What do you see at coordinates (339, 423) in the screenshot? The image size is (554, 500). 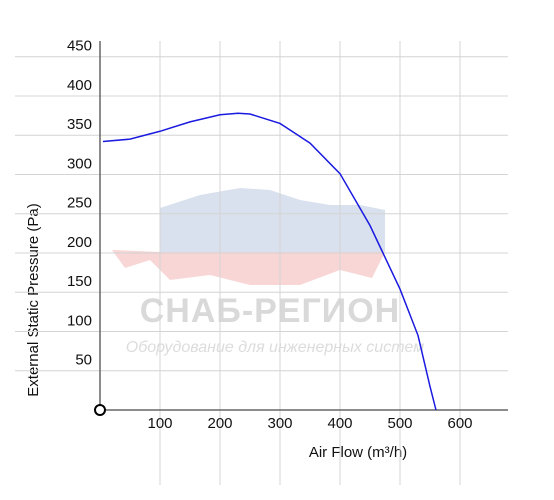 I see `x-tick-label: 400` at bounding box center [339, 423].